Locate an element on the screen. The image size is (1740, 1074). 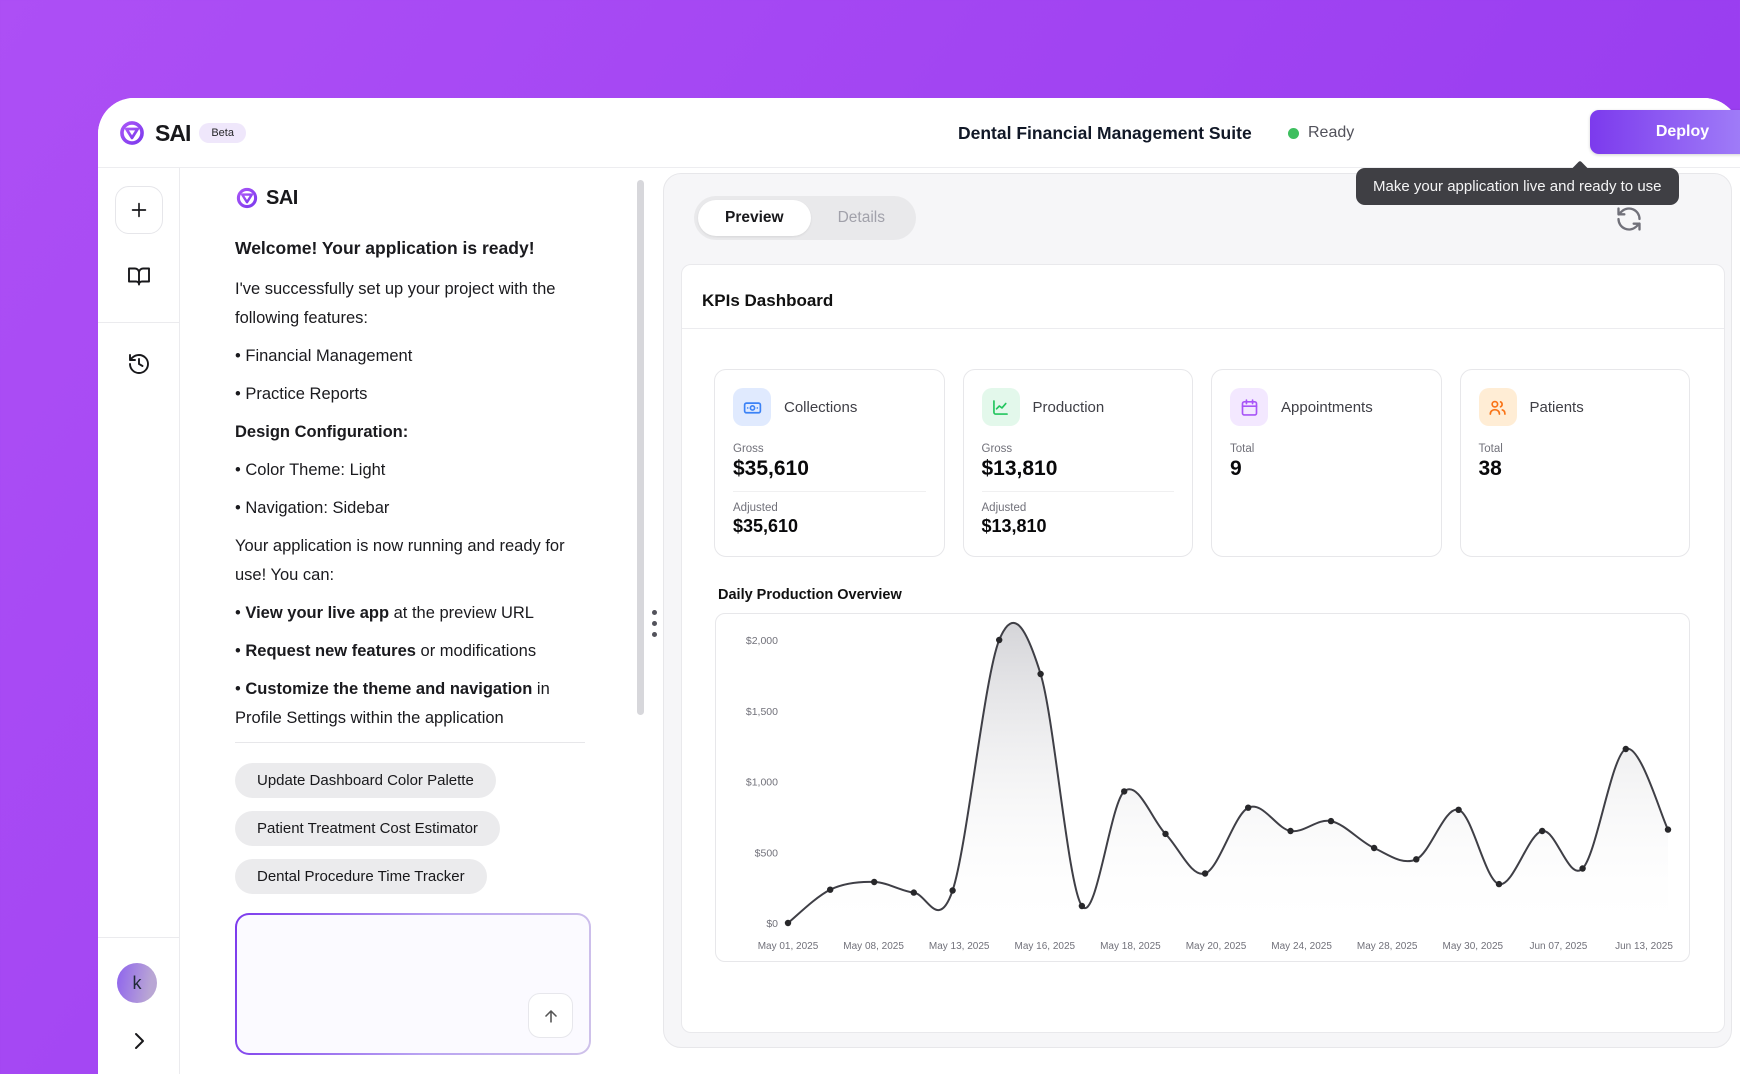
arrow-up-icon is located at coordinates (550, 1016).